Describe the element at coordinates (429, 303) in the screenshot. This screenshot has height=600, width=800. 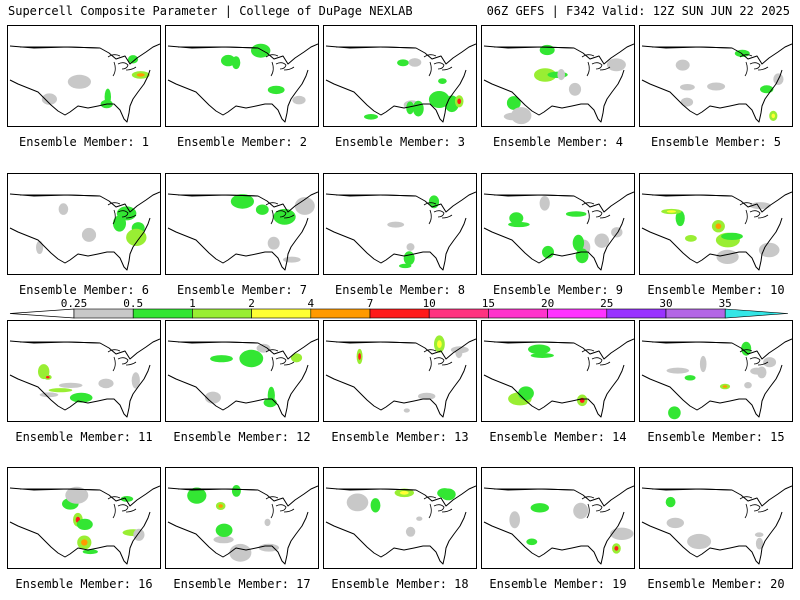
I see `colorbar-tick-label: 10` at that location.